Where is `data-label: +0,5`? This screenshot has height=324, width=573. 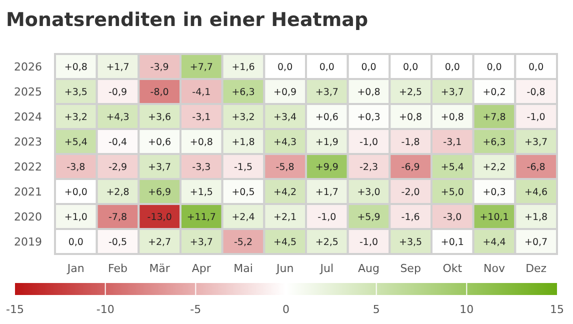 data-label: +0,5 is located at coordinates (243, 192).